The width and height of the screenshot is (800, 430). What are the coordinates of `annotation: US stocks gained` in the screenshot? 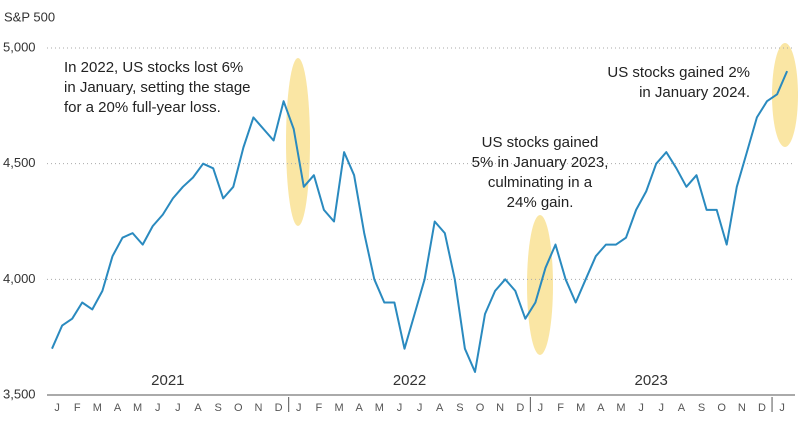 It's located at (540, 142).